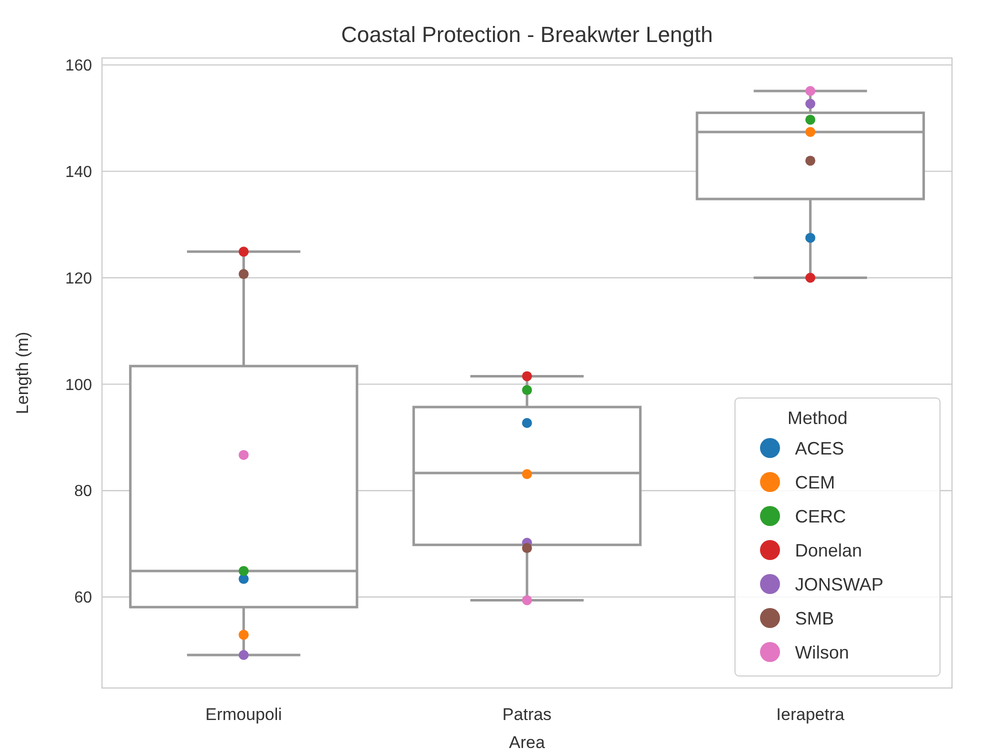 Image resolution: width=982 pixels, height=753 pixels. What do you see at coordinates (527, 34) in the screenshot?
I see `chart-title: Coastal Protection - Breakwter Length` at bounding box center [527, 34].